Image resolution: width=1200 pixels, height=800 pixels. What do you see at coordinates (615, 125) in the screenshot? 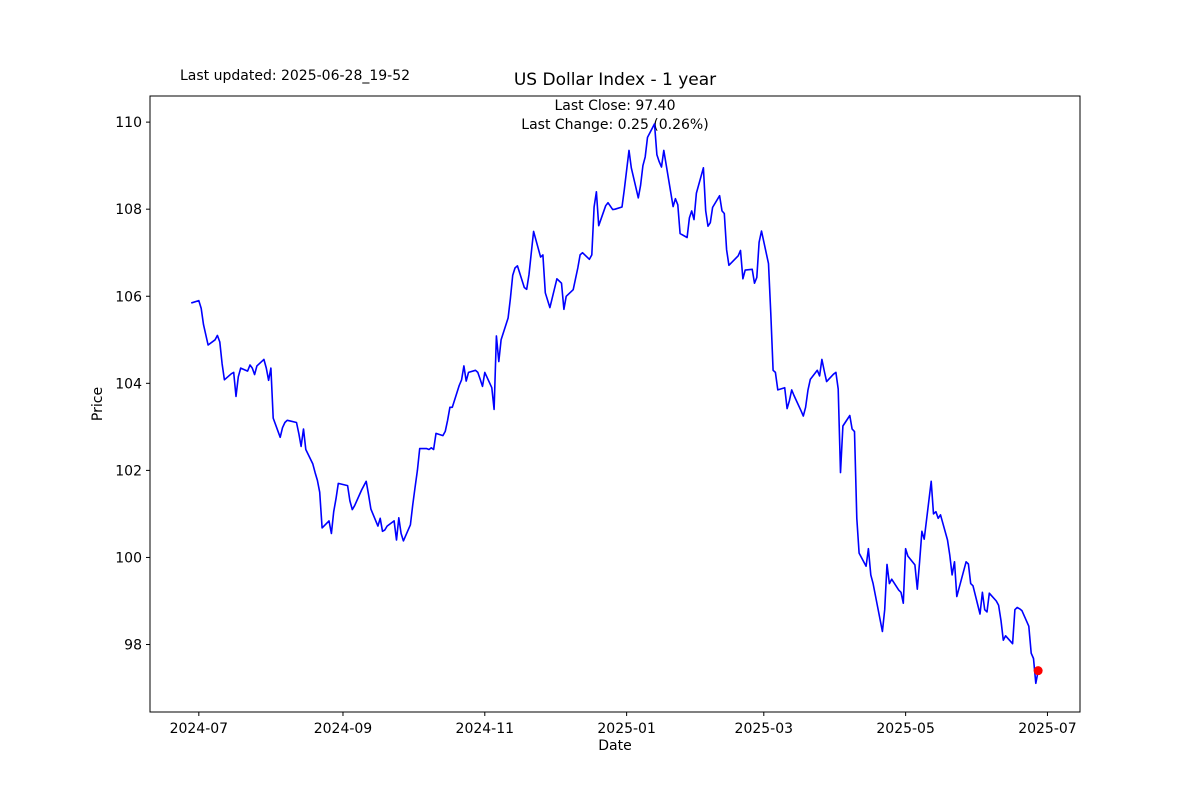
I see `last-change-text: Last Change: 0.25 (0.26%)` at bounding box center [615, 125].